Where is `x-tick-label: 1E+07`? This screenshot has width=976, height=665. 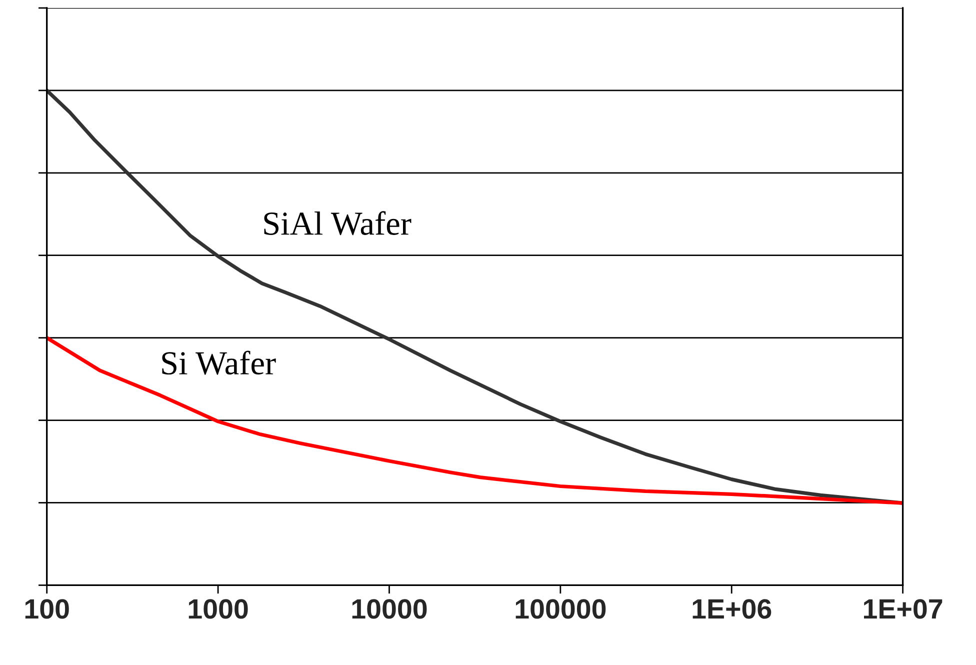
x-tick-label: 1E+07 is located at coordinates (903, 609).